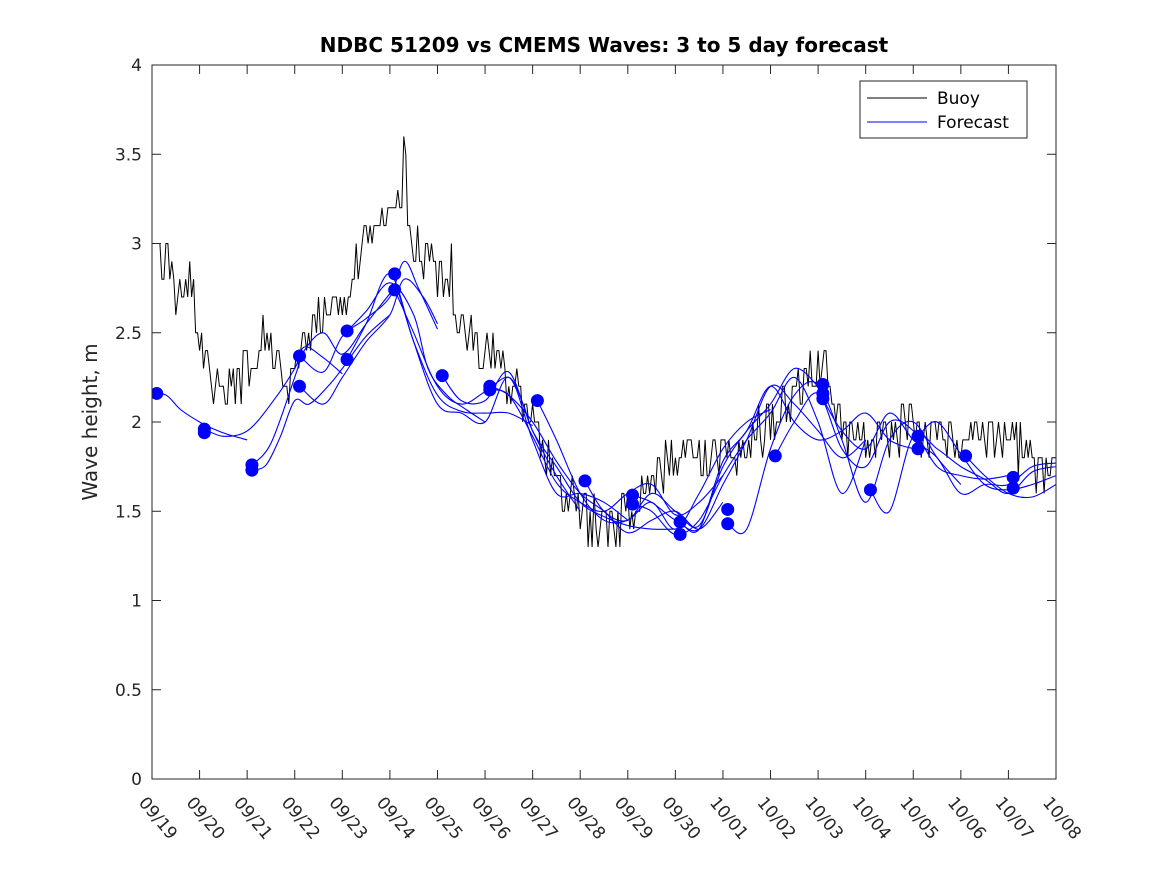 Image resolution: width=1167 pixels, height=875 pixels. I want to click on y-tick-label: 4, so click(136, 66).